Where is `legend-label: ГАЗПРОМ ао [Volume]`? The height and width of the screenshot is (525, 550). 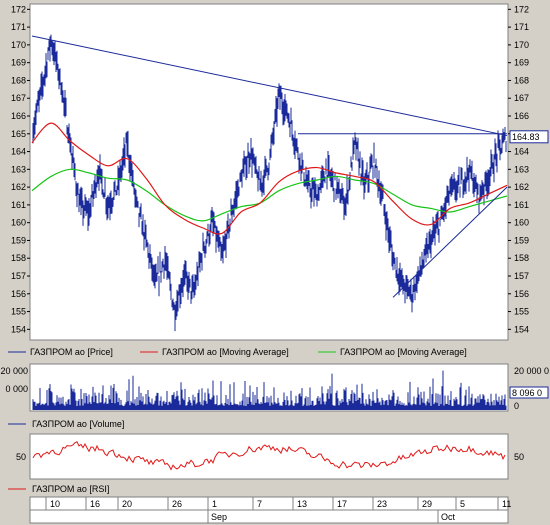 legend-label: ГАЗПРОМ ао [Volume] is located at coordinates (78, 424).